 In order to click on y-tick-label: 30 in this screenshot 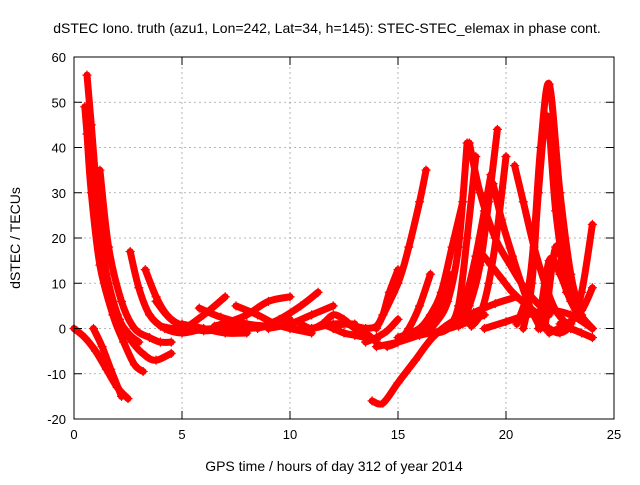, I will do `click(59, 193)`.